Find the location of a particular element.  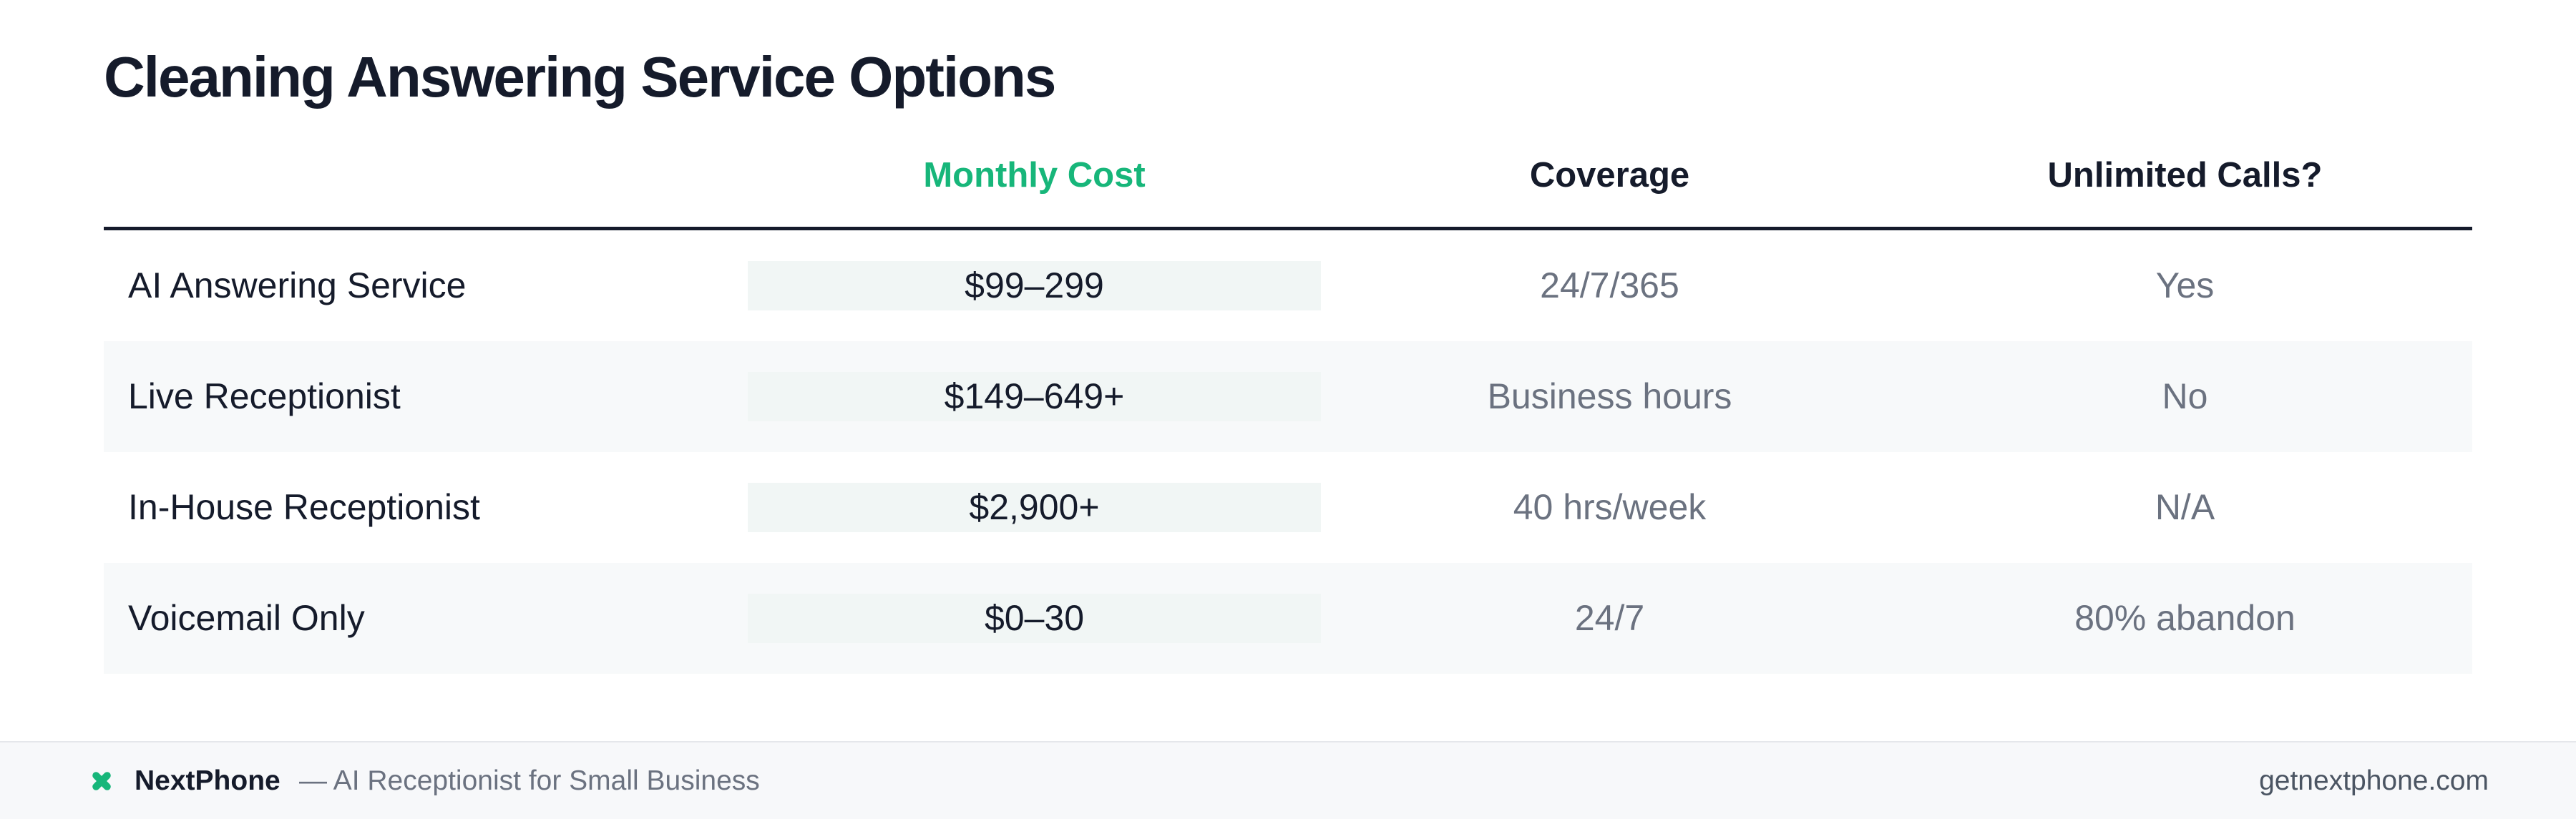

row-label: Voicemail Only is located at coordinates (246, 618).